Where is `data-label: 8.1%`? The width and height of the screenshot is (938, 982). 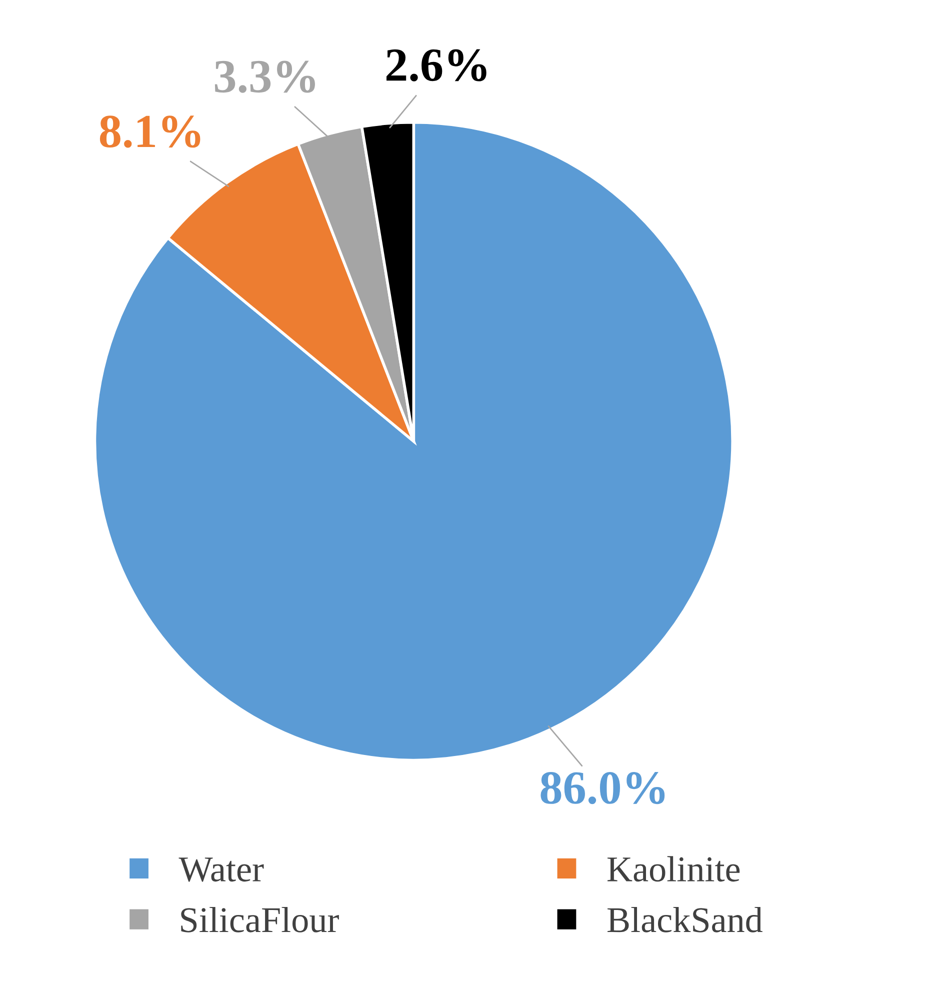
data-label: 8.1% is located at coordinates (150, 132).